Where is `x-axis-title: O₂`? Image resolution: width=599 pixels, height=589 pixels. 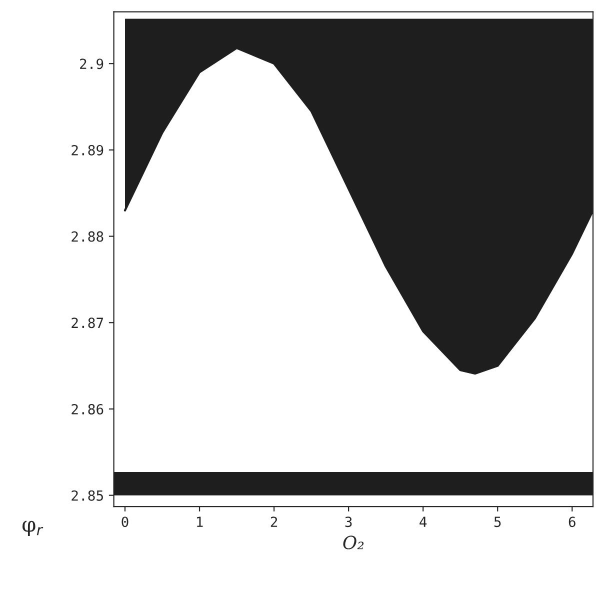 x-axis-title: O₂ is located at coordinates (353, 543).